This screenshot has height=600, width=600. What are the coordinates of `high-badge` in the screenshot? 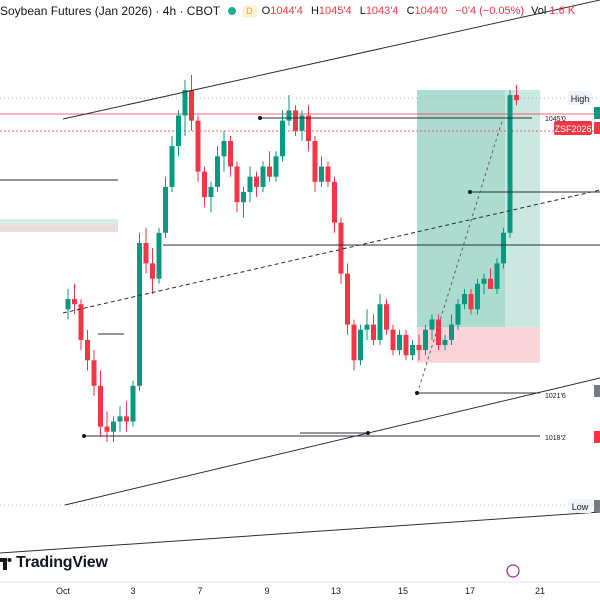 It's located at (580, 98).